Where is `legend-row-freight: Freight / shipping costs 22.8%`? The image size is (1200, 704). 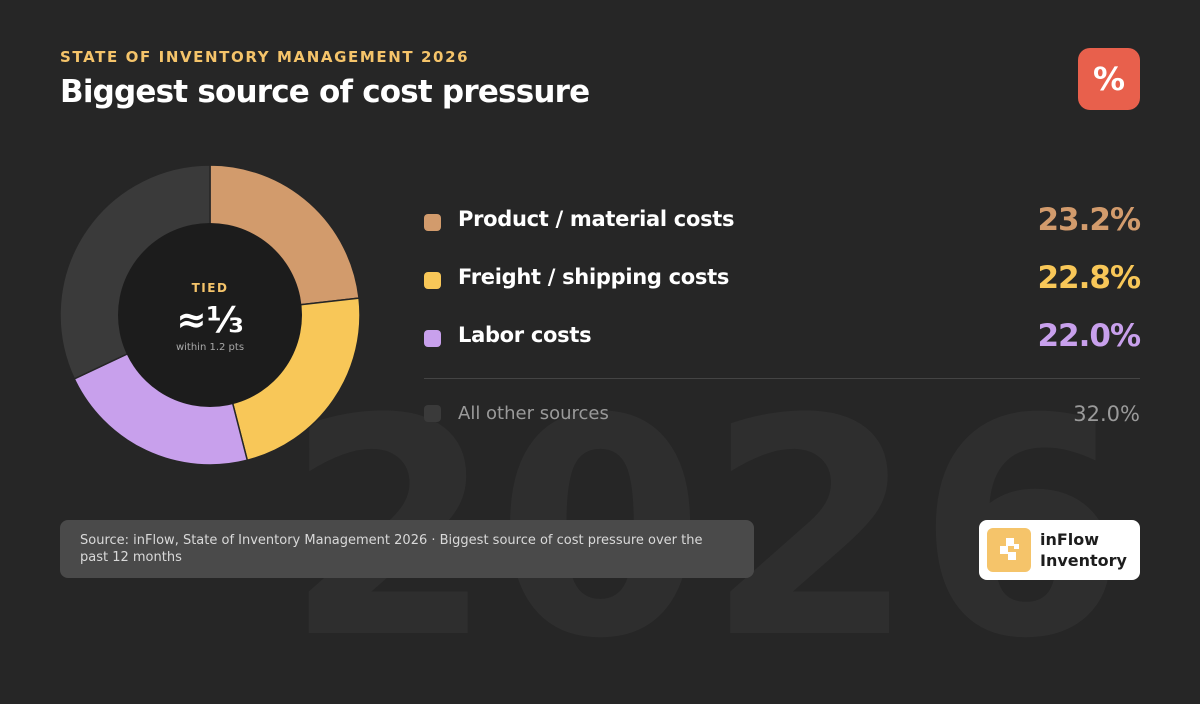
legend-row-freight: Freight / shipping costs 22.8% is located at coordinates (782, 283).